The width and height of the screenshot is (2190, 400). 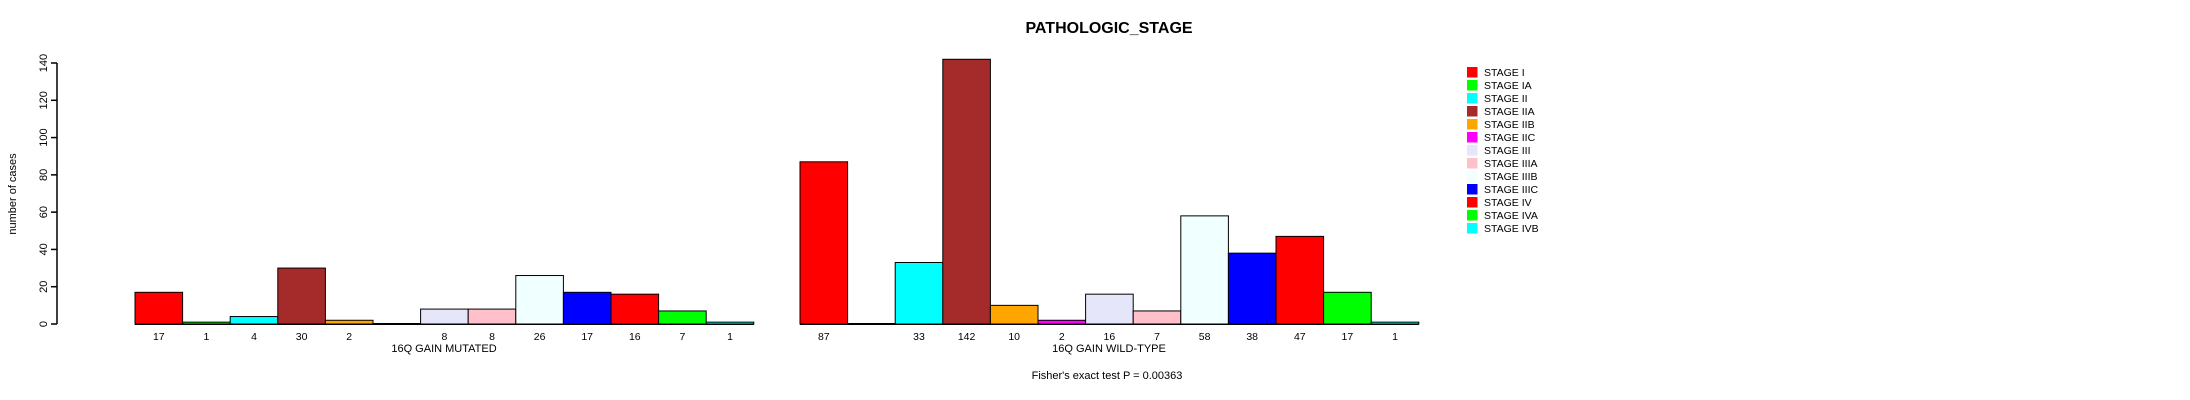 What do you see at coordinates (682, 317) in the screenshot?
I see `bar-16q-gain-mutated-stage-iva` at bounding box center [682, 317].